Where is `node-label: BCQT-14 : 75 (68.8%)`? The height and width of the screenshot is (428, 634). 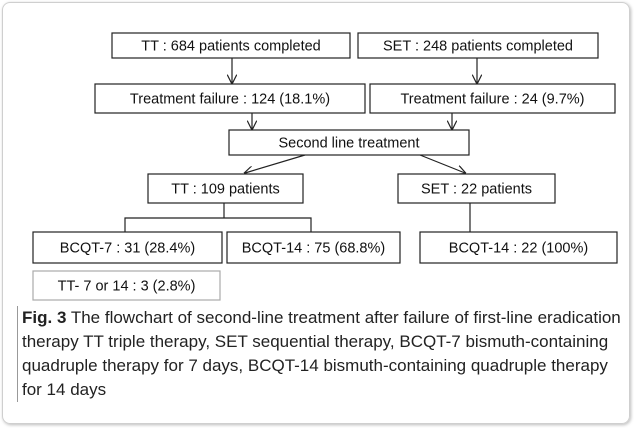
node-label: BCQT-14 : 75 (68.8%) is located at coordinates (313, 248).